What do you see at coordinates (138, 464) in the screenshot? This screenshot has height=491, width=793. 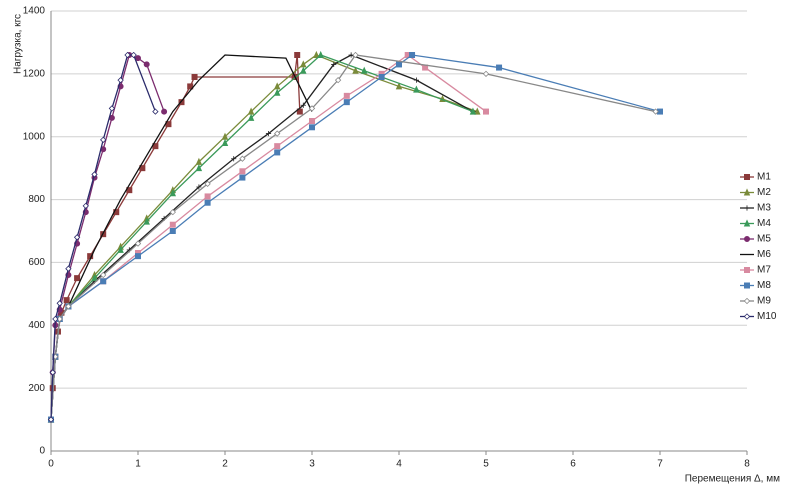 I see `x-tick-label: 1` at bounding box center [138, 464].